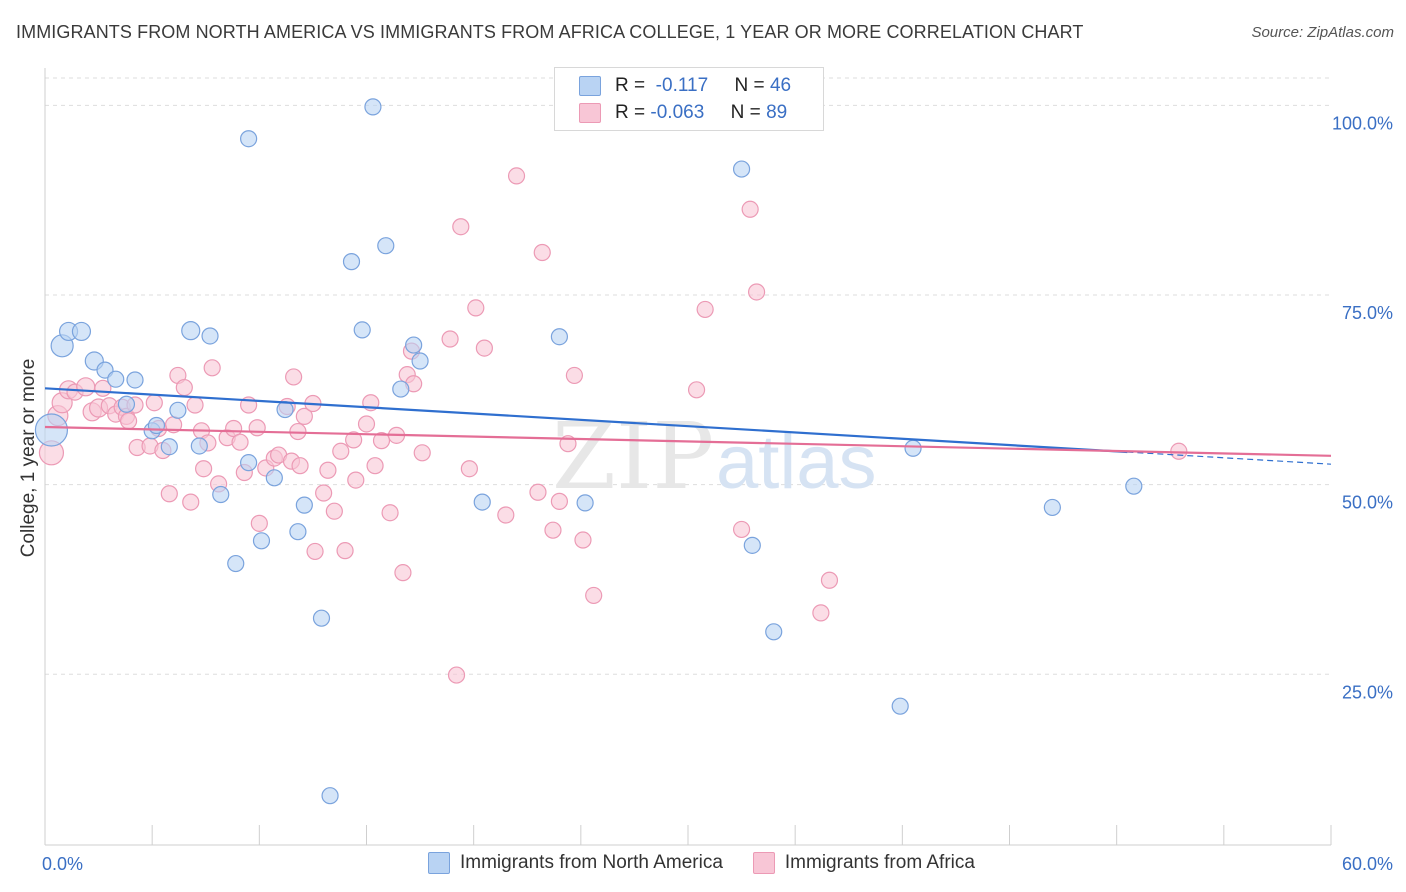 The image size is (1406, 892). I want to click on north-america-trend-line, so click(586, 420).